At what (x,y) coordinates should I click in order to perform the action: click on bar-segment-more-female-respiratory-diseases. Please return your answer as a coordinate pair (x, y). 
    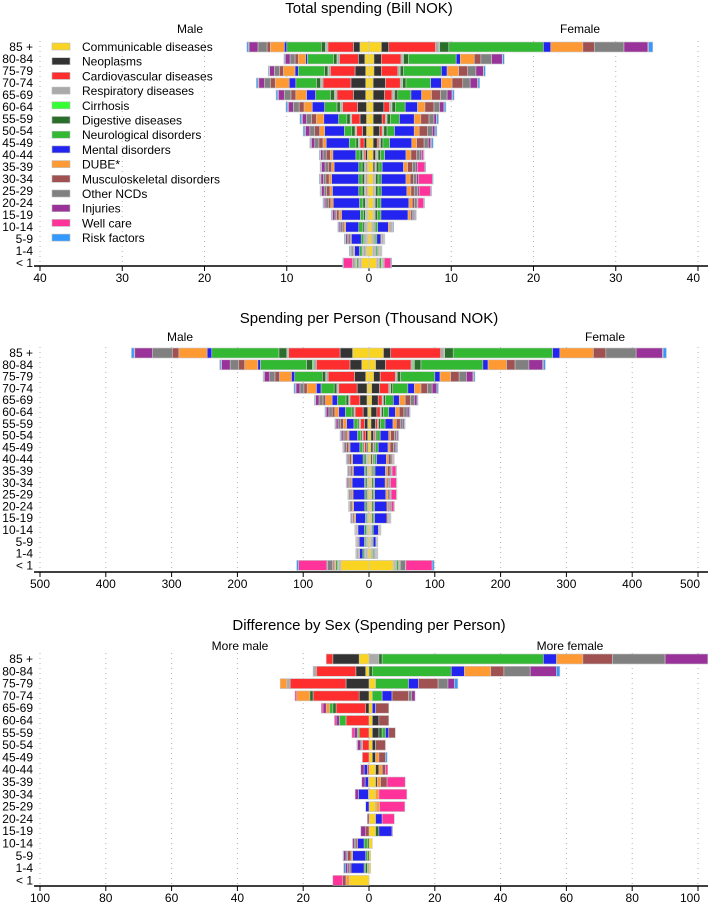
    Looking at the image, I should click on (374, 659).